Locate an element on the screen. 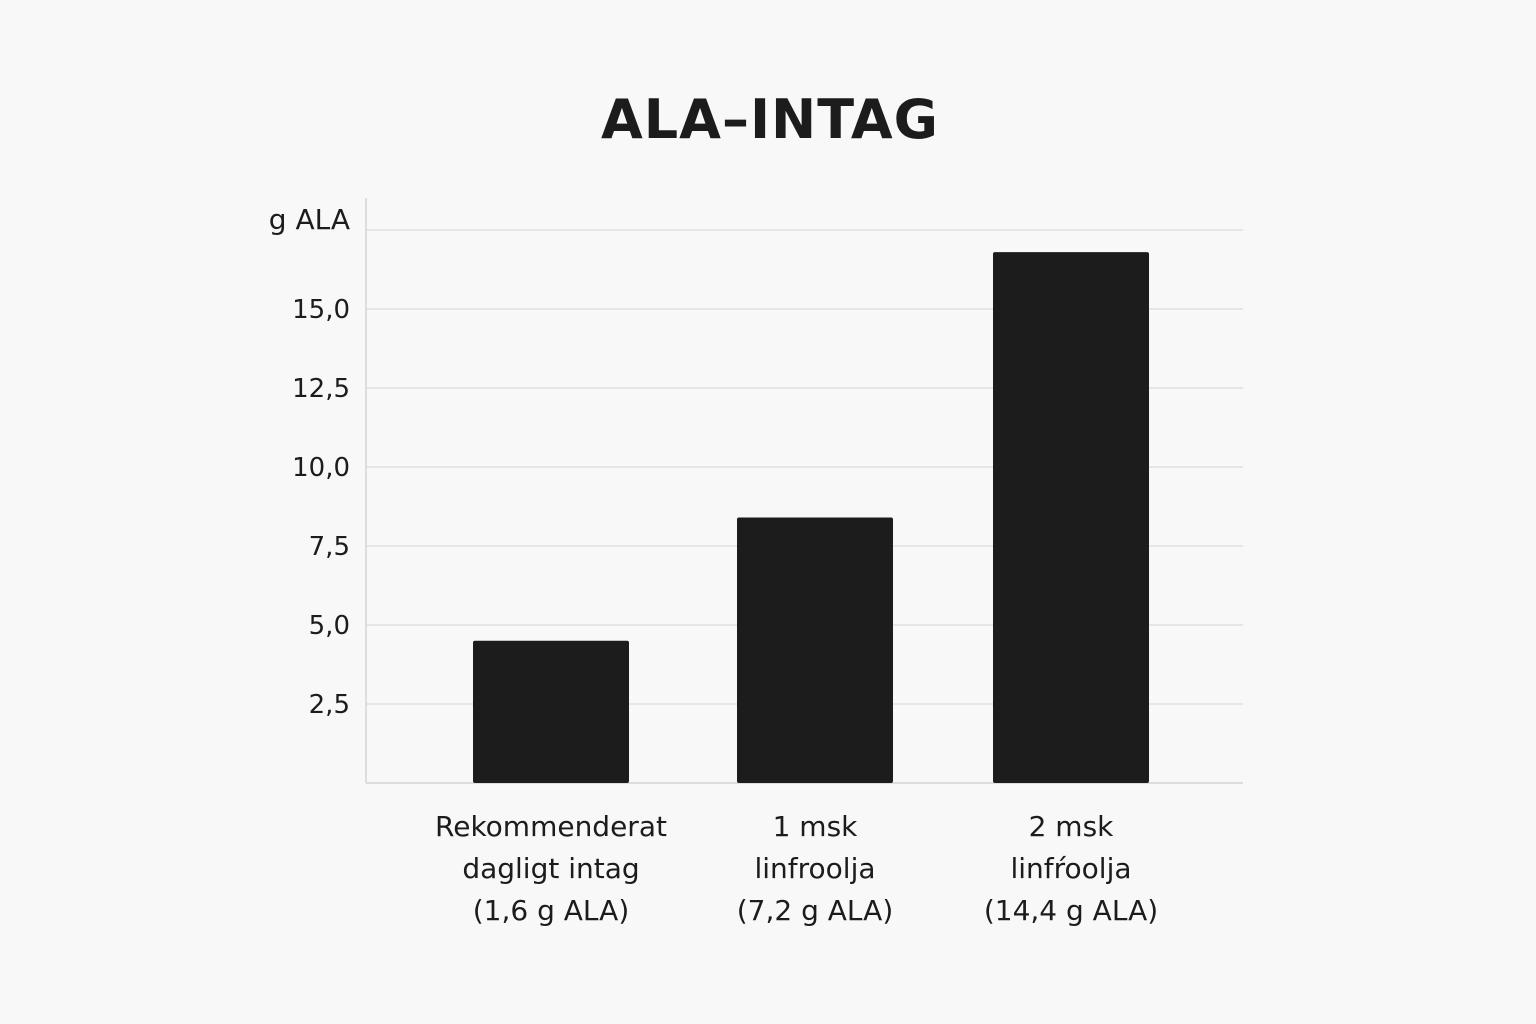  x-category-label: (7,2 g ALA) is located at coordinates (815, 910).